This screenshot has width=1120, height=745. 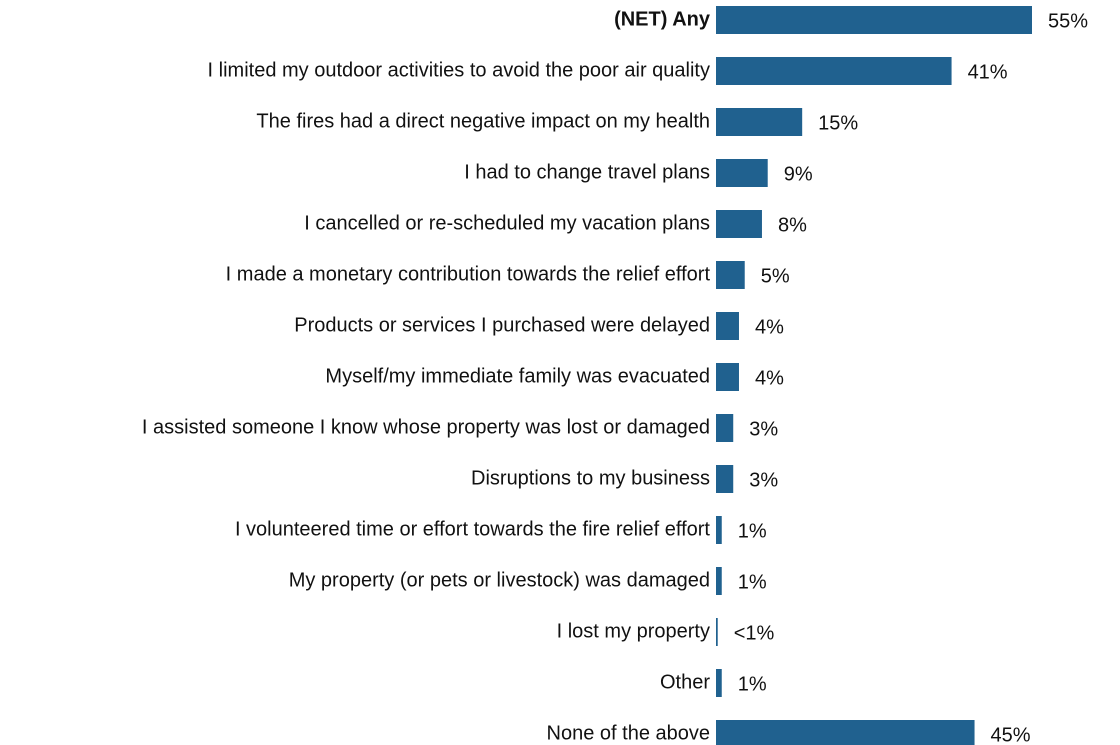 What do you see at coordinates (775, 276) in the screenshot?
I see `value-label: 5%` at bounding box center [775, 276].